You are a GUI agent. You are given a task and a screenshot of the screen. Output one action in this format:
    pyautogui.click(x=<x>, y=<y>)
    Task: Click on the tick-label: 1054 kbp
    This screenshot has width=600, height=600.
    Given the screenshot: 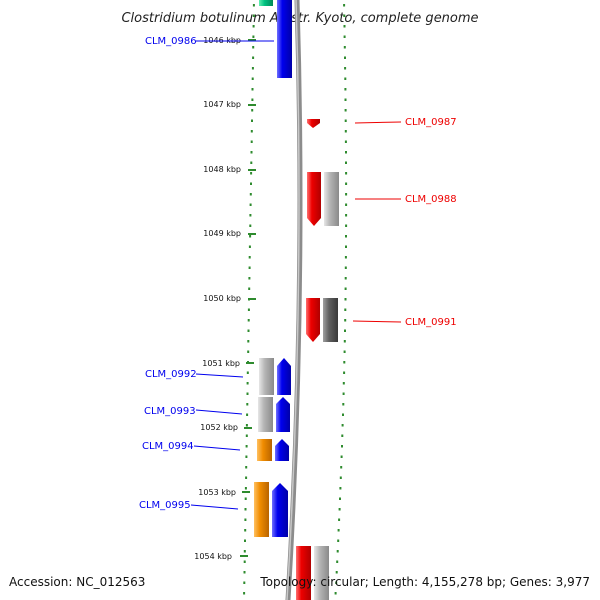 What is the action you would take?
    pyautogui.click(x=213, y=556)
    